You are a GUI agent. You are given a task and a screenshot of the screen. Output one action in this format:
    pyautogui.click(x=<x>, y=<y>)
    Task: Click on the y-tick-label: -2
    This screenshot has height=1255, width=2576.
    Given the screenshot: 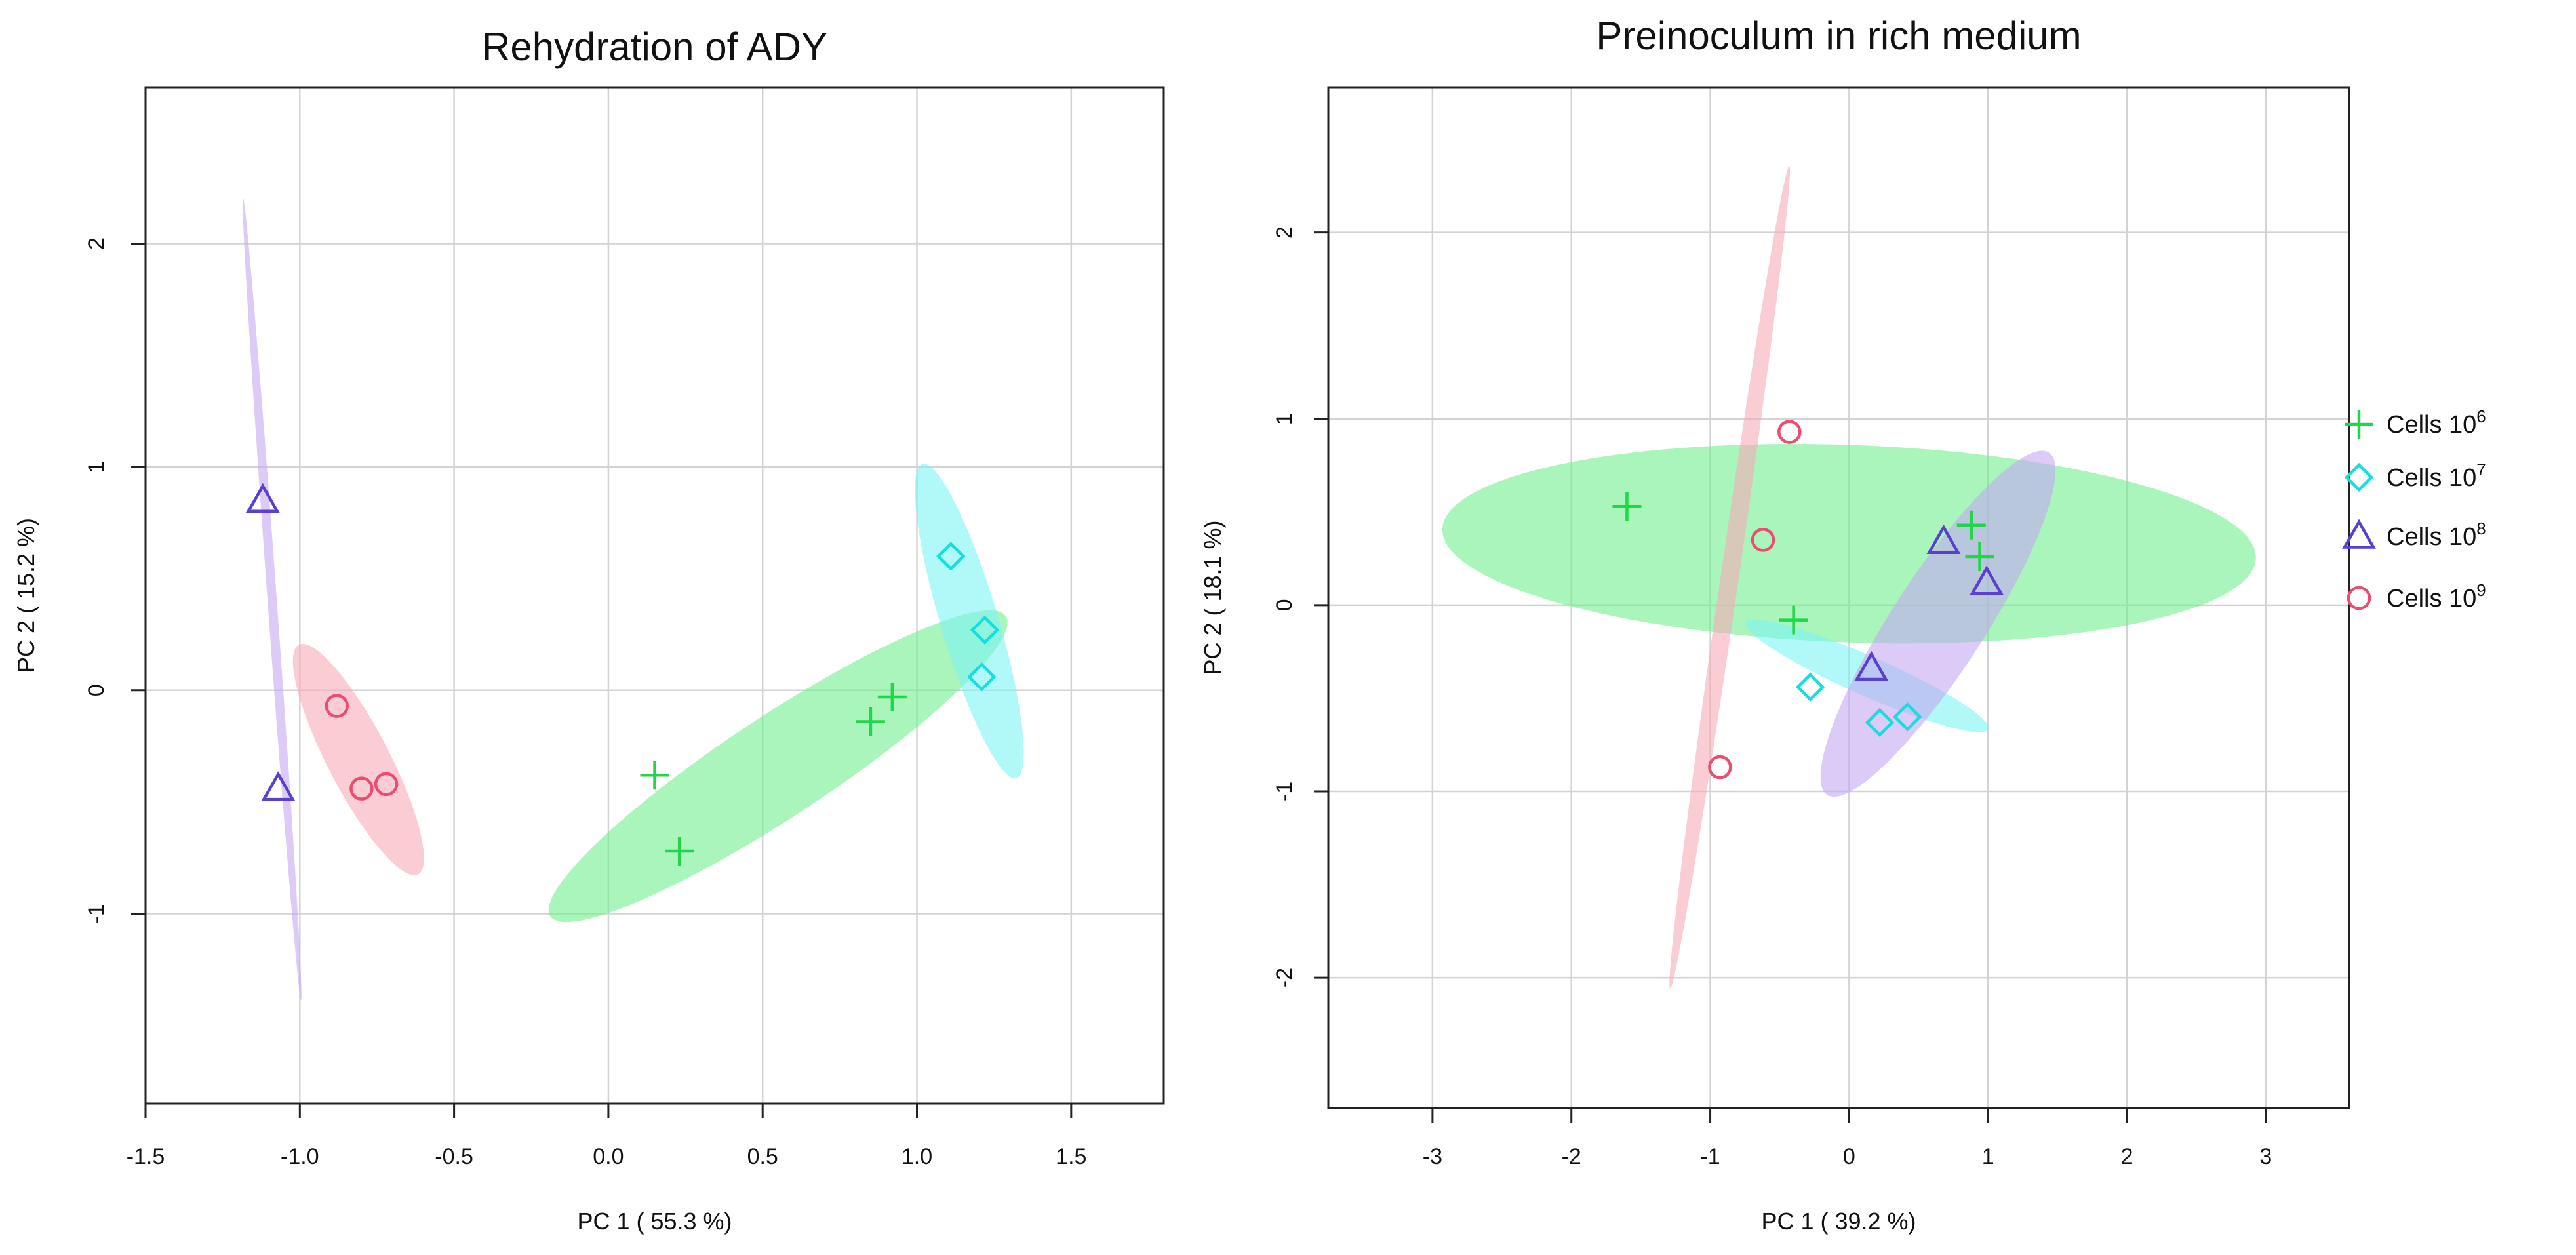 What is the action you would take?
    pyautogui.click(x=1284, y=977)
    